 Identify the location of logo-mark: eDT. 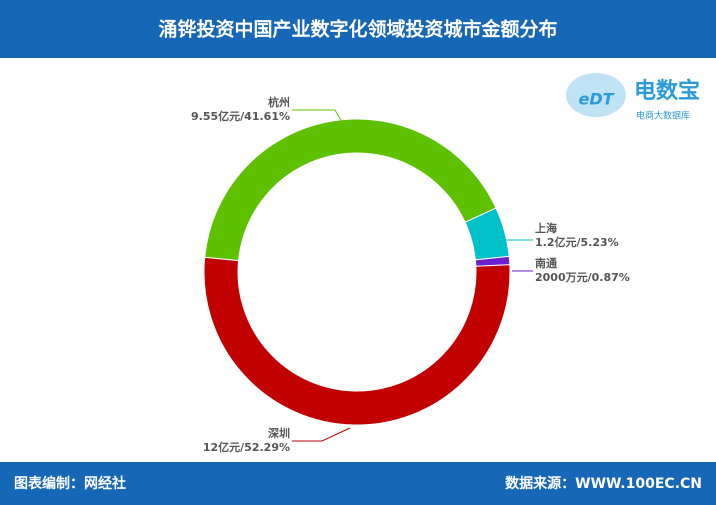
(596, 99).